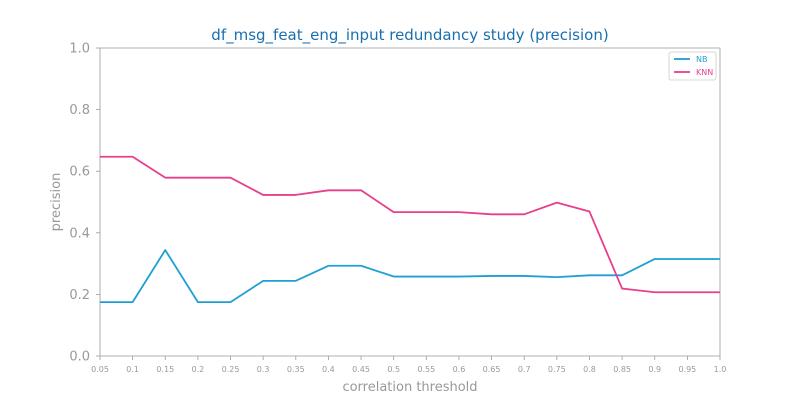  Describe the element at coordinates (328, 369) in the screenshot. I see `x-tick-label: 0.4` at that location.